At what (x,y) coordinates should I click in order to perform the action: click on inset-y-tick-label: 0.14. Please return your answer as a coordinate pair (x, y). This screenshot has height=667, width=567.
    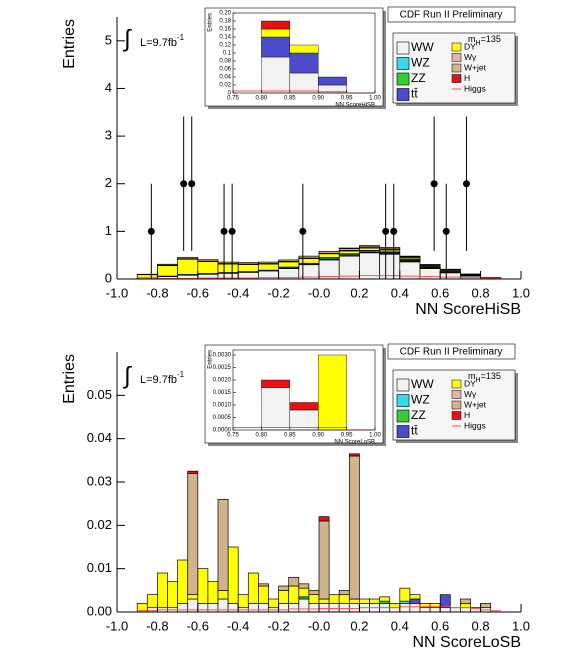
    Looking at the image, I should click on (225, 38).